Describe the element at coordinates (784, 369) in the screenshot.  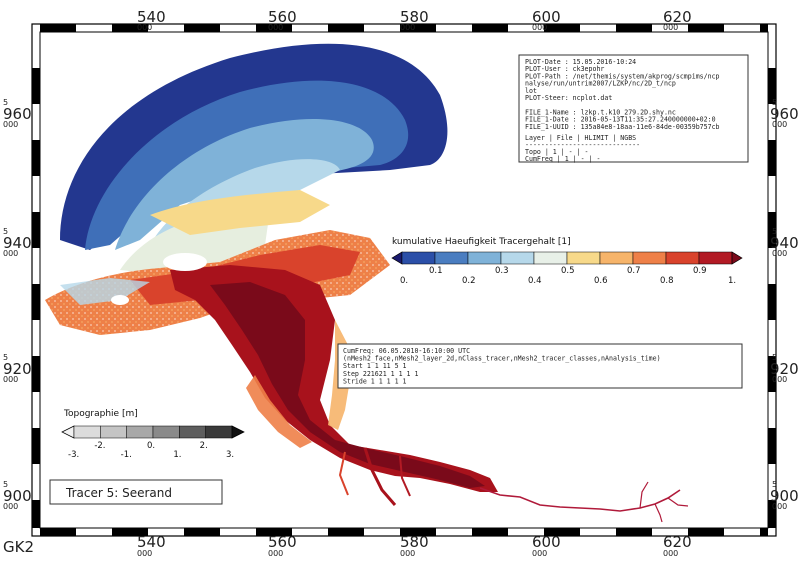
I see `y-tick-label-right: 920` at that location.